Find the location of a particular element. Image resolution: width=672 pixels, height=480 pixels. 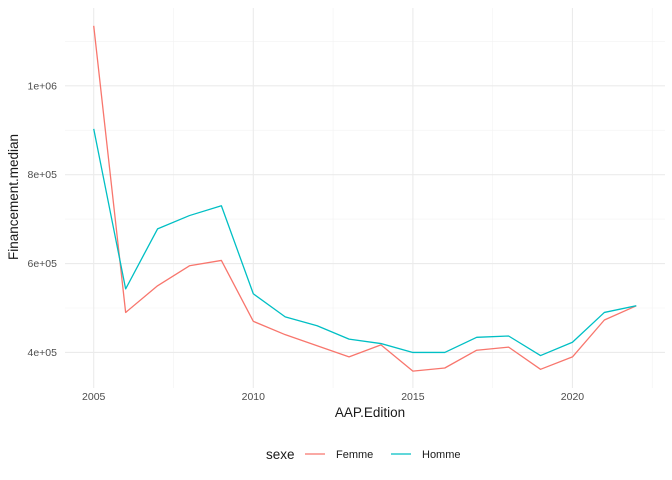

y-axis-ticks: 4e+05 6e+05 8e+05 1e+06 is located at coordinates (43, 219).